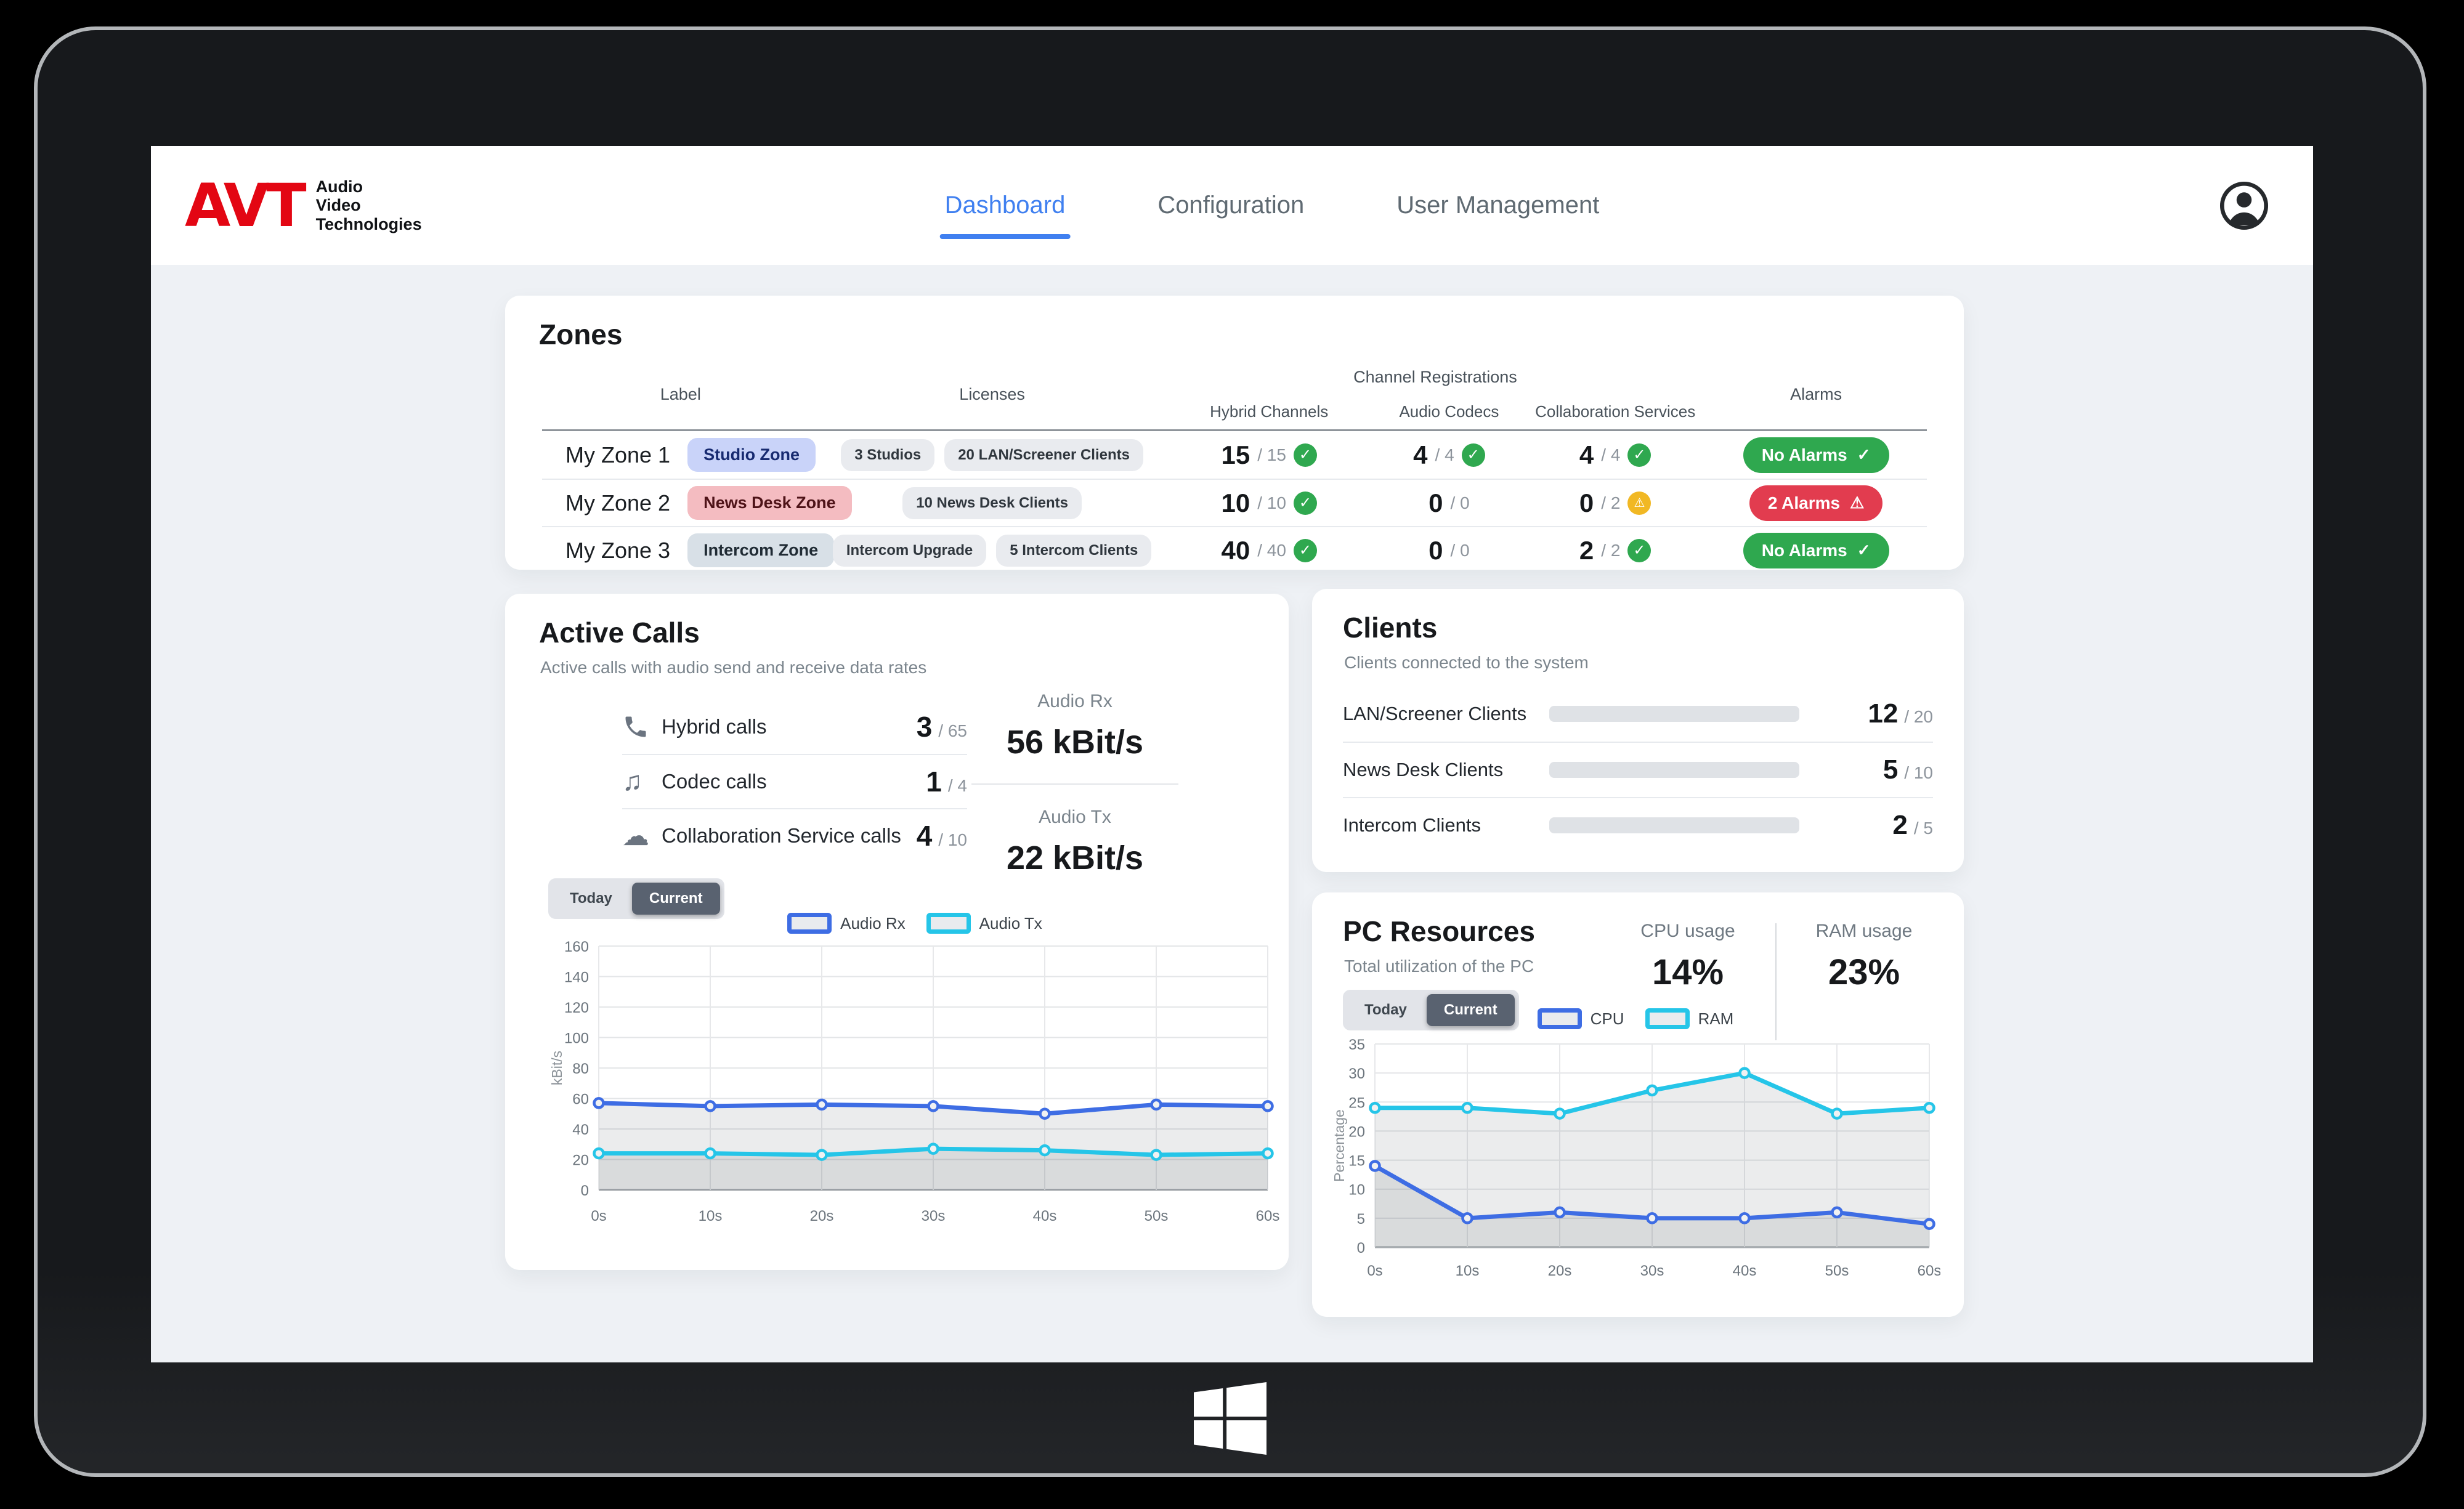 The height and width of the screenshot is (1509, 2464). Describe the element at coordinates (934, 1216) in the screenshot. I see `svg-text: 30s` at that location.